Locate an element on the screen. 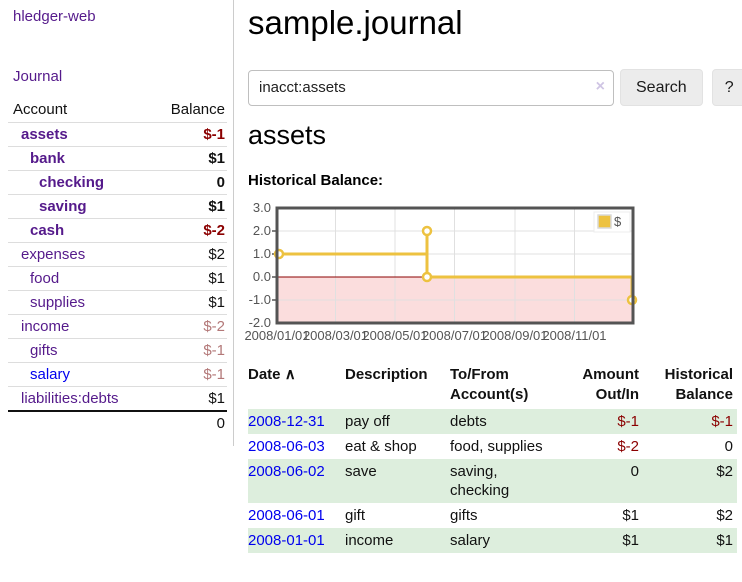 Image resolution: width=742 pixels, height=582 pixels. transaction-date-link: 2008-06-02 is located at coordinates (286, 471).